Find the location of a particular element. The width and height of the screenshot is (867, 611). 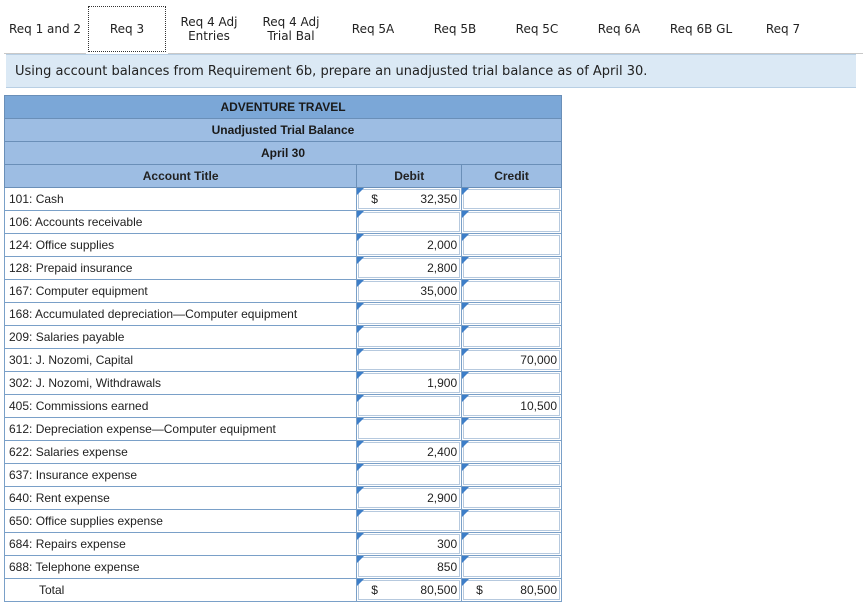

debit-input: 850 is located at coordinates (409, 567).